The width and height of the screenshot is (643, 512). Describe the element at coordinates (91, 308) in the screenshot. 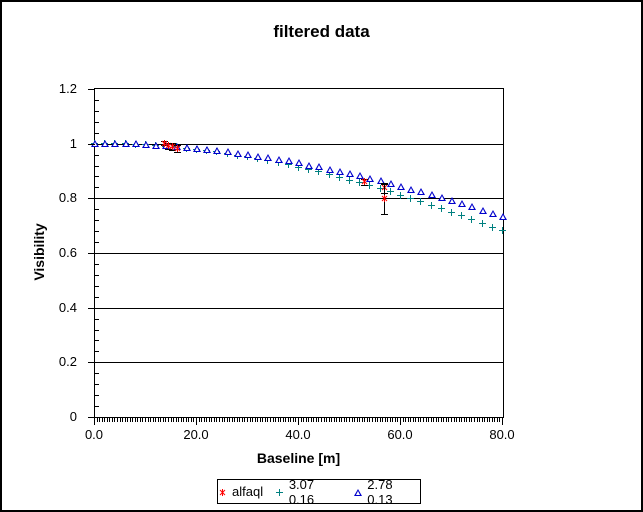

I see `y-major-tick` at that location.